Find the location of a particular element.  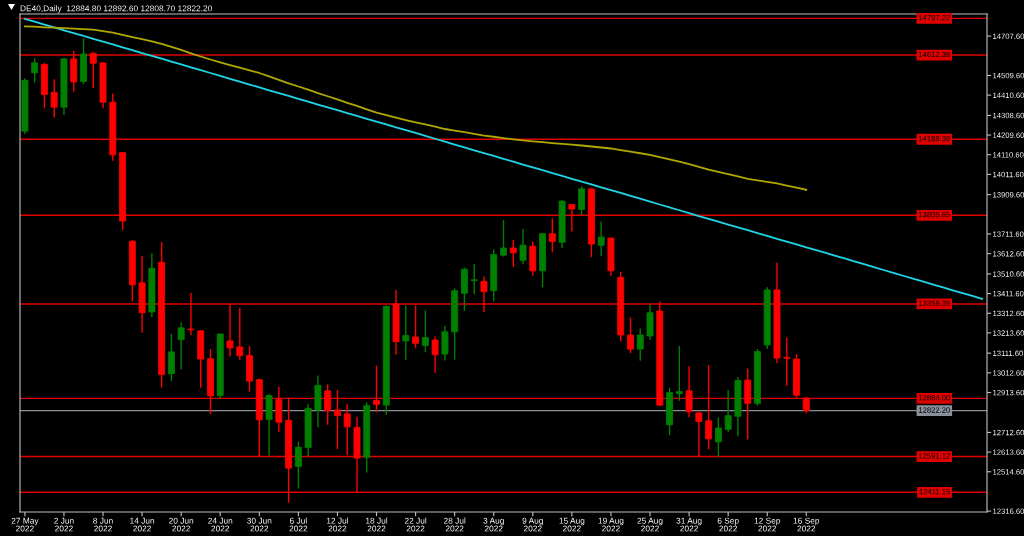

x-tick-label: 30 Jun 2022 is located at coordinates (259, 524).